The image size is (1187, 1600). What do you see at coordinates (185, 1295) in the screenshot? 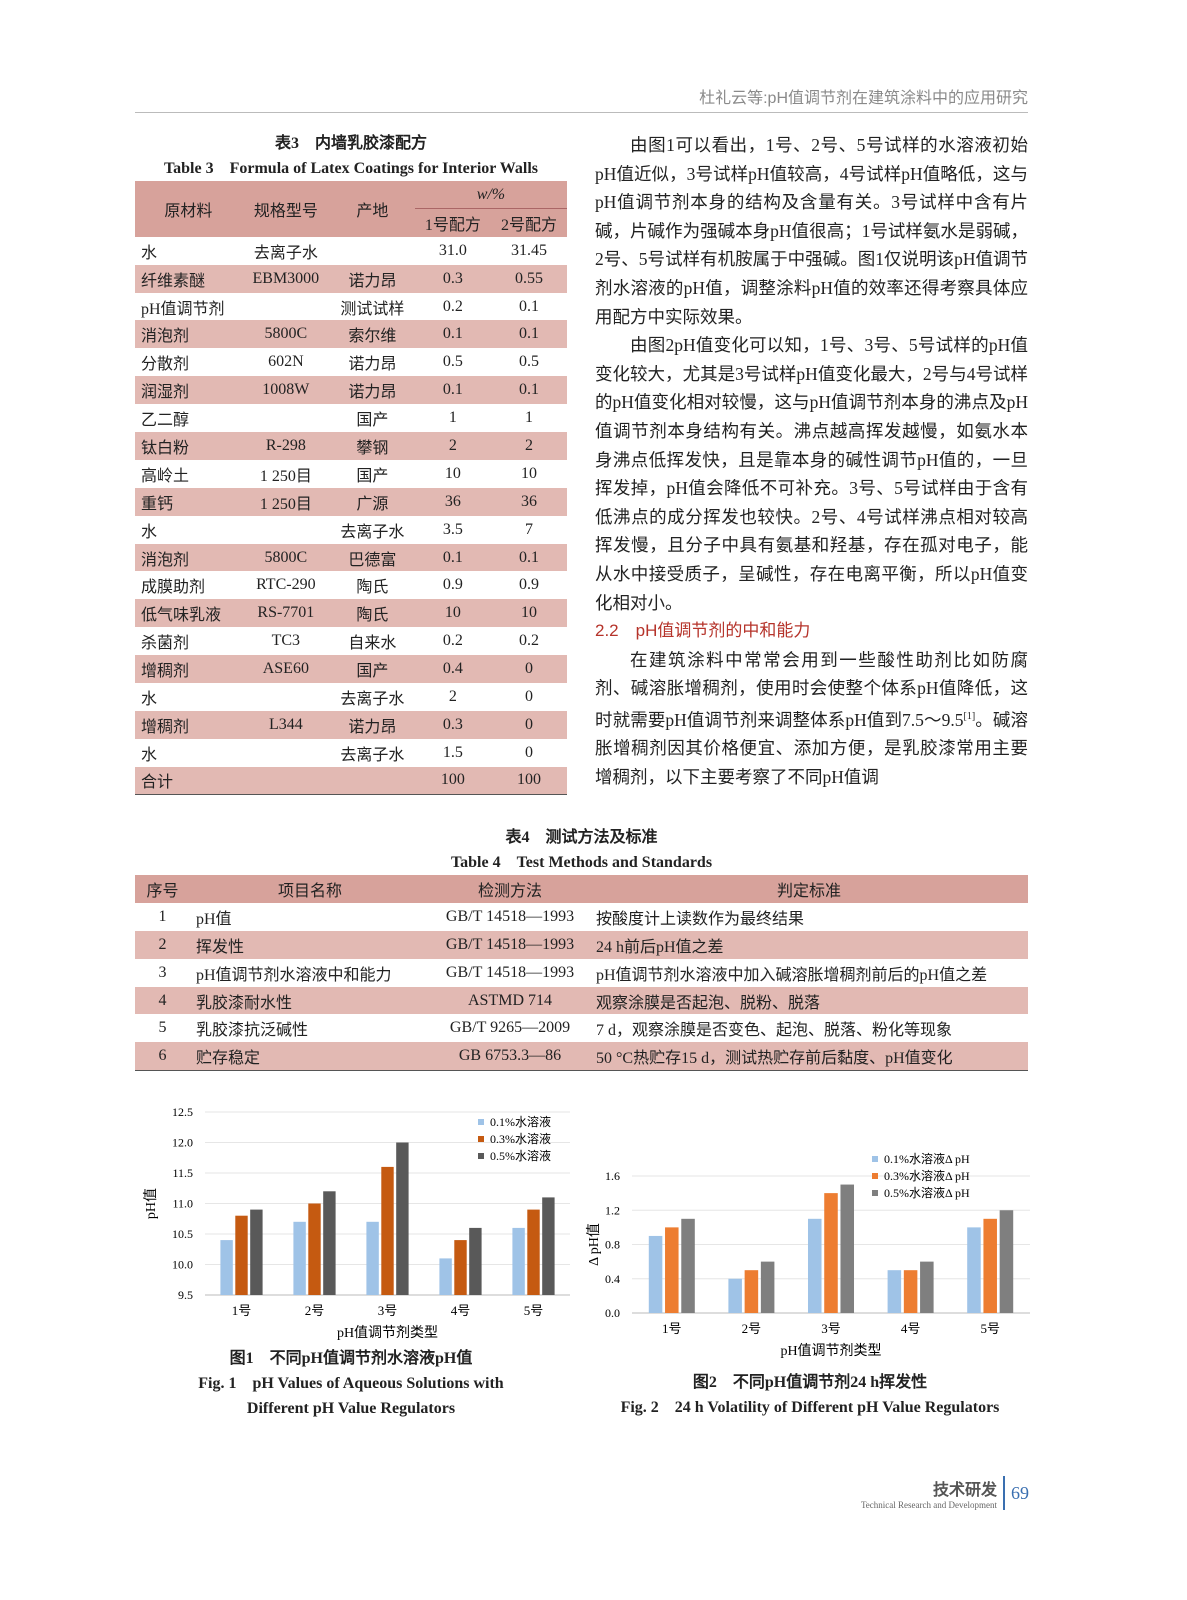
I see `y-tick-label: 9.5` at bounding box center [185, 1295].